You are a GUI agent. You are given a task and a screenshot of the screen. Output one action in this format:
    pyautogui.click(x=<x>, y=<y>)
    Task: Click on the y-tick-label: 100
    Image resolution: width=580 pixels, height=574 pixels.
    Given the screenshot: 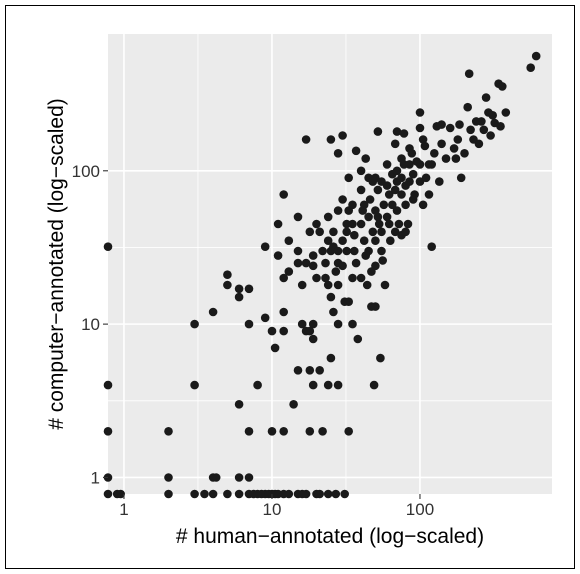 What is the action you would take?
    pyautogui.click(x=86, y=171)
    